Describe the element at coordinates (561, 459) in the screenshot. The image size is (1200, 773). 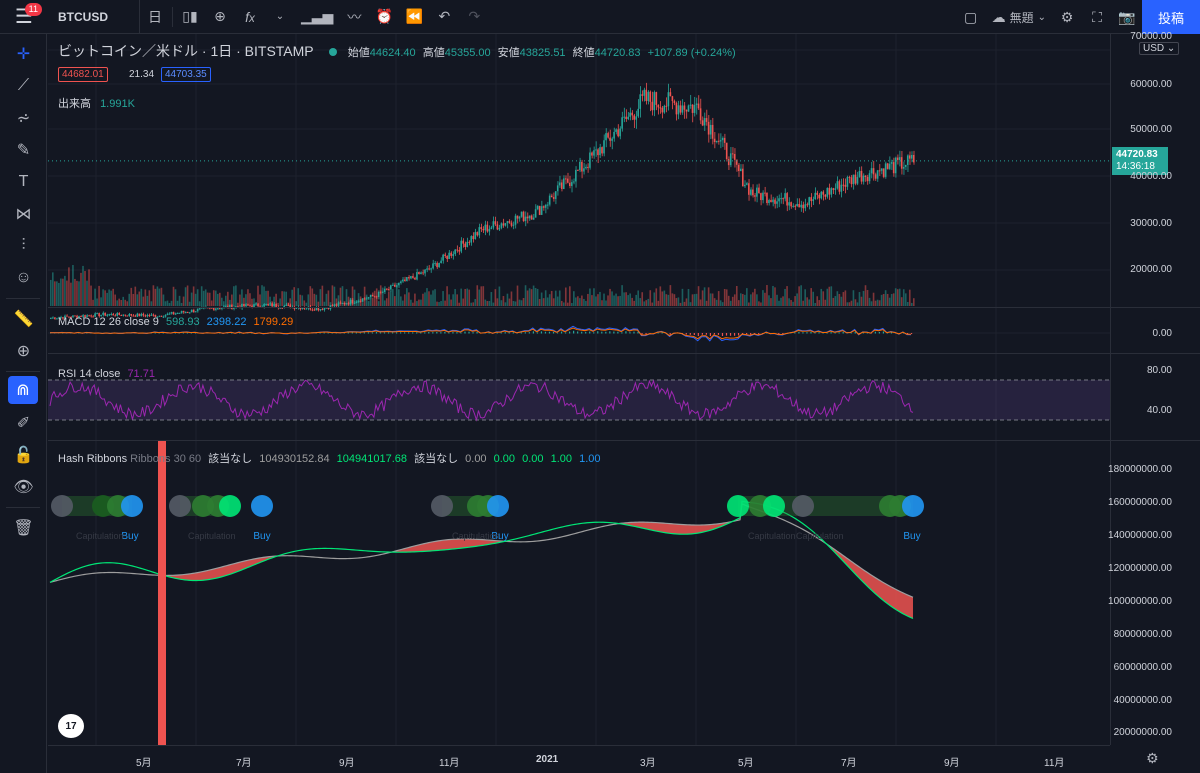
I see `hash-value: 1.00` at that location.